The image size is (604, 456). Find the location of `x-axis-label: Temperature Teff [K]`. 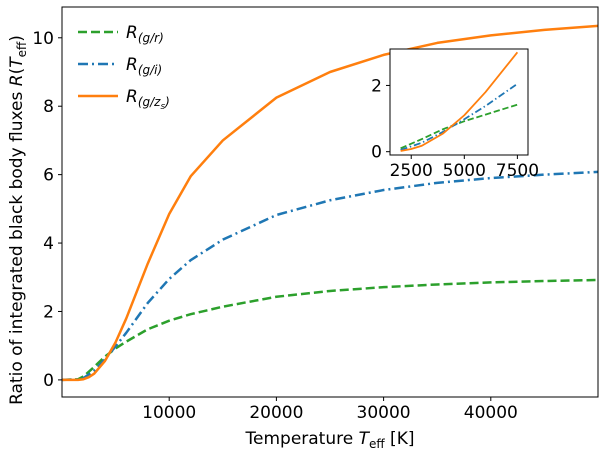

x-axis-label: Temperature Teff [K] is located at coordinates (330, 440).